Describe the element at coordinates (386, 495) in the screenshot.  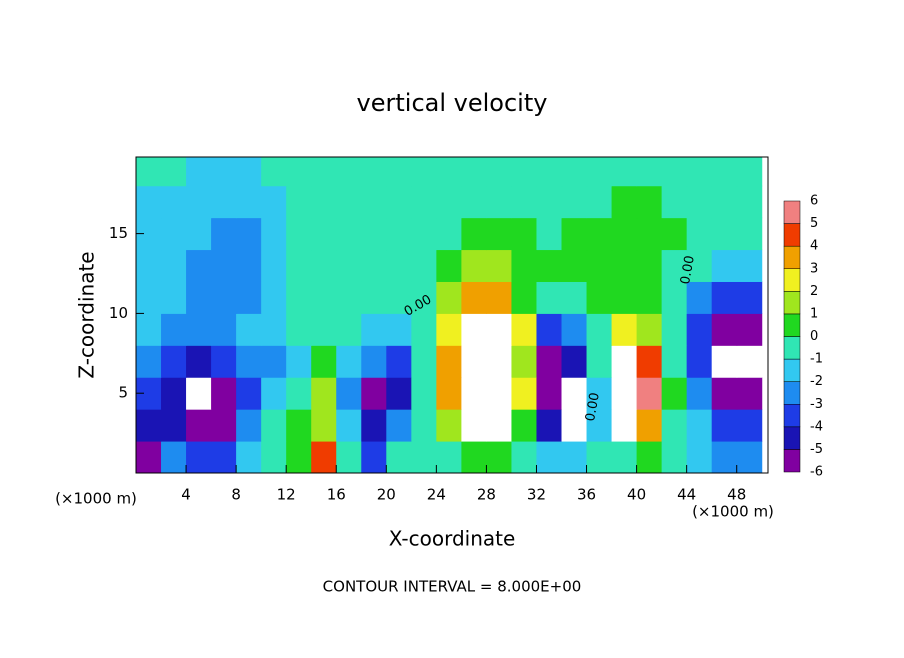
I see `x-tick-label: 20` at that location.